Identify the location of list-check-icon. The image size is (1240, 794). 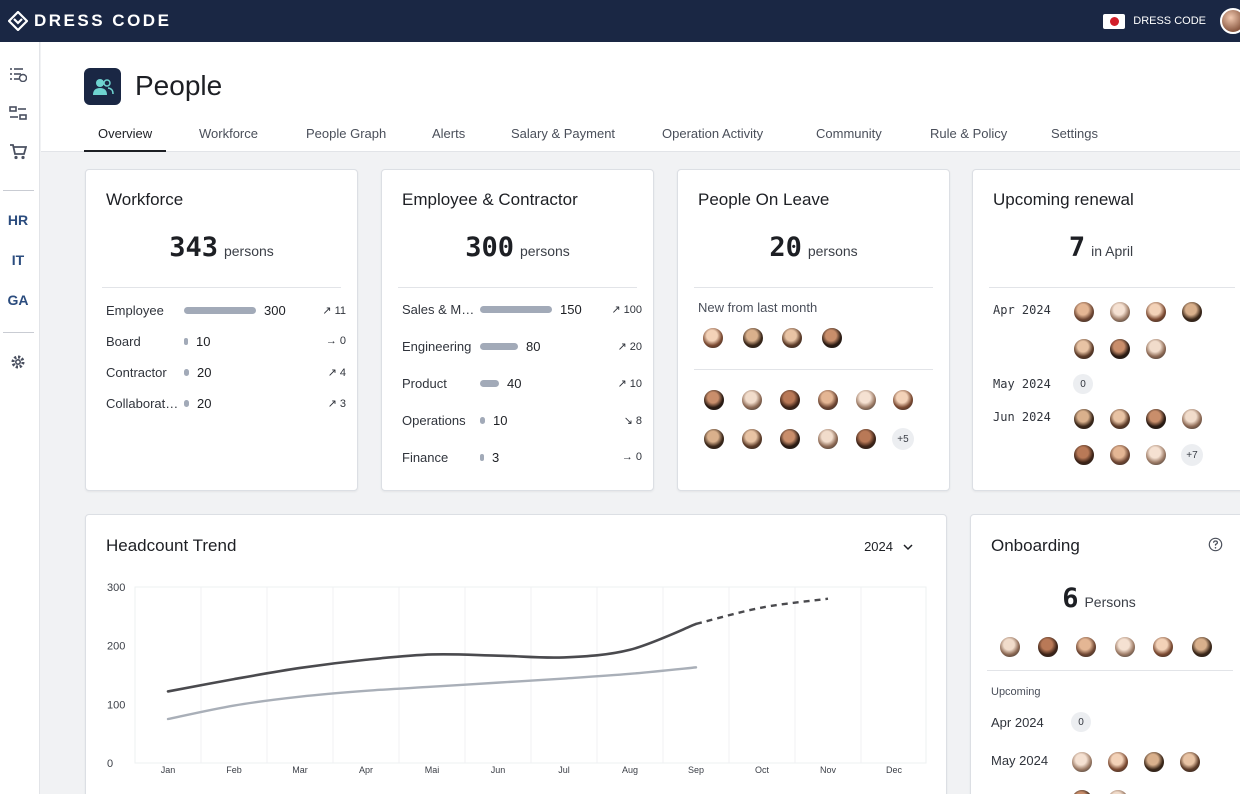
(18, 74).